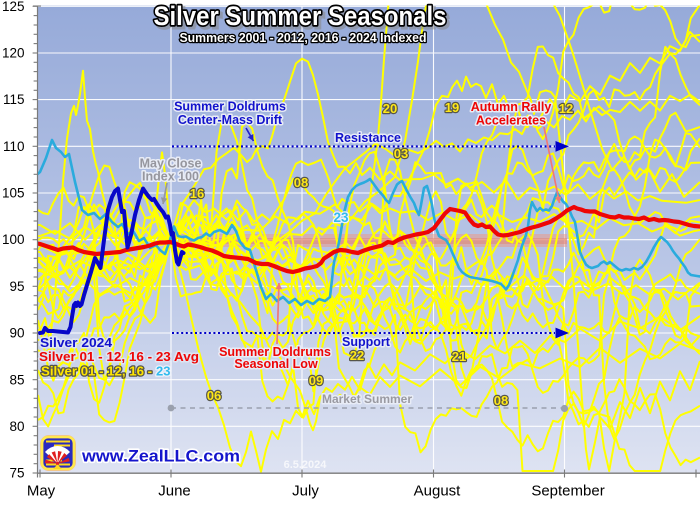  I want to click on svg-text: May Close, so click(171, 164).